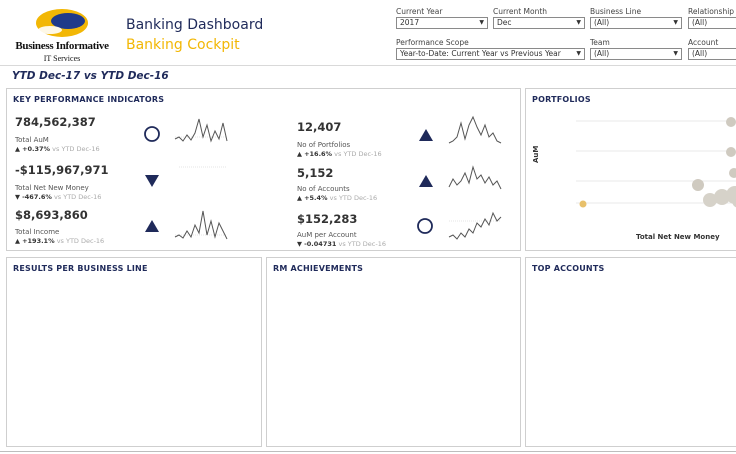 The image size is (736, 454). Describe the element at coordinates (636, 54) in the screenshot. I see `team-select: (All) ▼` at that location.